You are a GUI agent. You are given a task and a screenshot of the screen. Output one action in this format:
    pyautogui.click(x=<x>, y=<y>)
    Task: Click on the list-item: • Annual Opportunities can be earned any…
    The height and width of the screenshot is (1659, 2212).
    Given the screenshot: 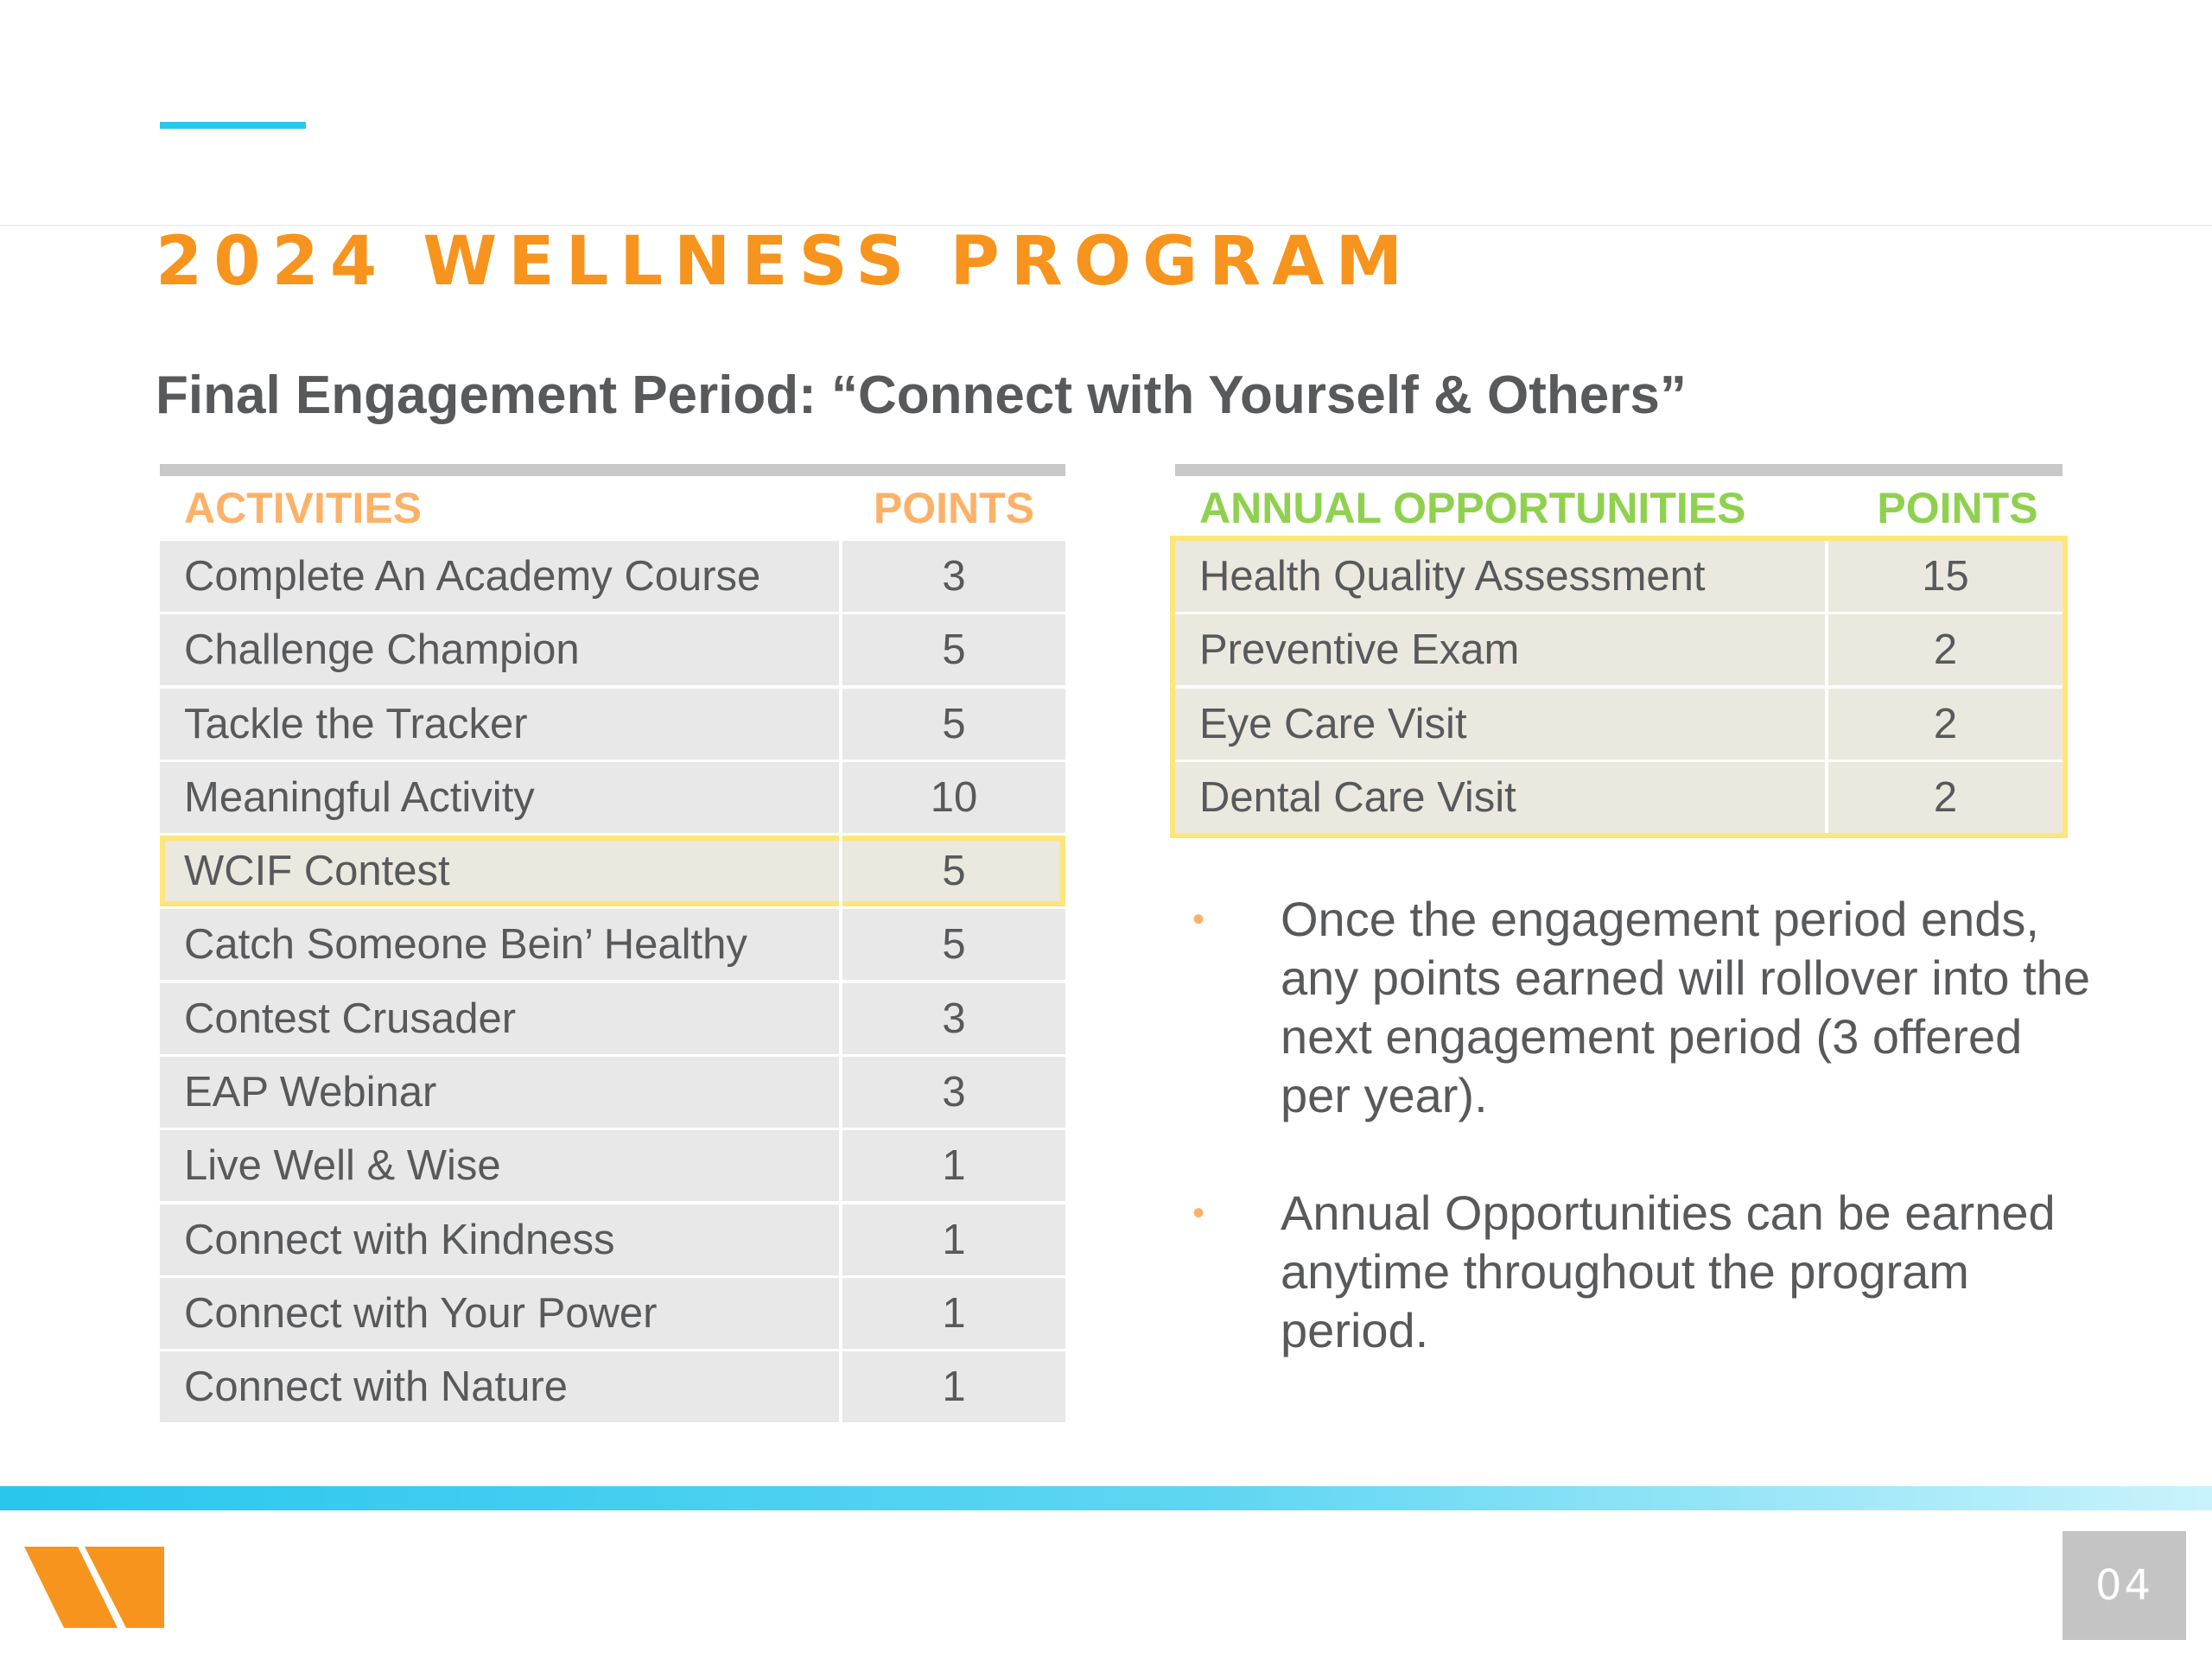 What is the action you would take?
    pyautogui.click(x=1646, y=1272)
    